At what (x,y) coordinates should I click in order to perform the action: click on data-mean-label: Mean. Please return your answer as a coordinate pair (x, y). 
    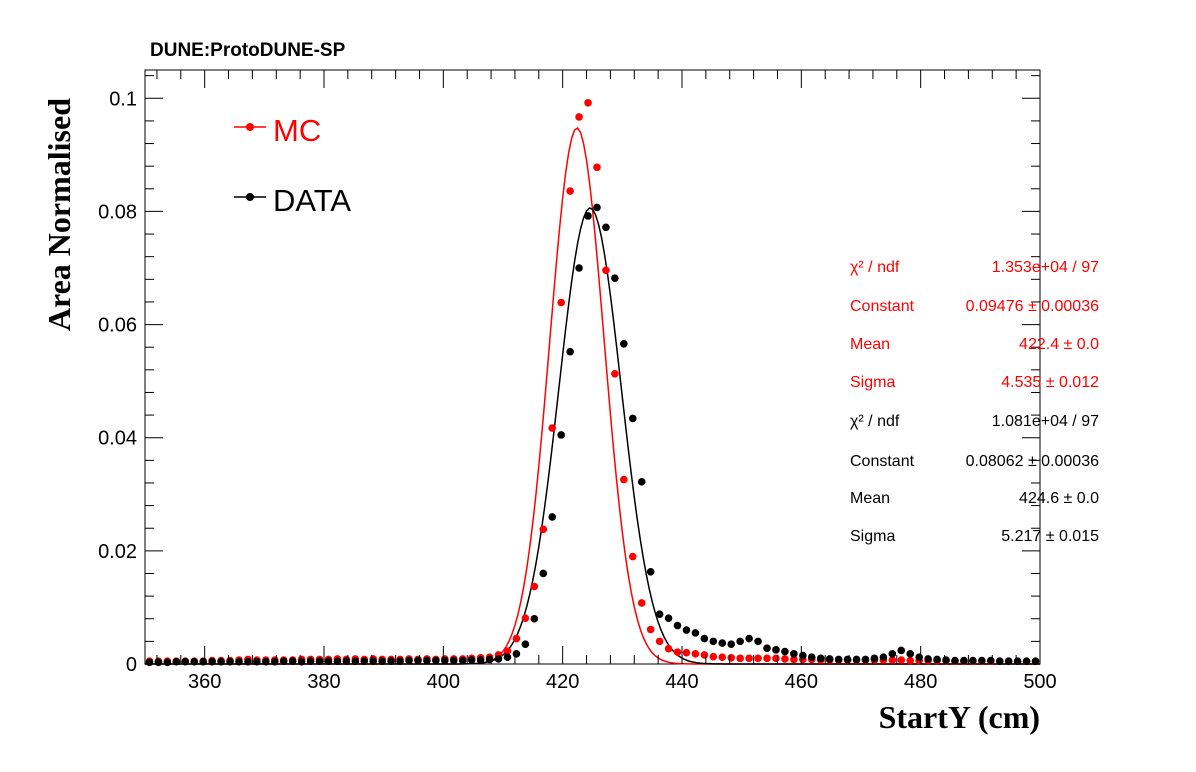
    Looking at the image, I should click on (870, 498).